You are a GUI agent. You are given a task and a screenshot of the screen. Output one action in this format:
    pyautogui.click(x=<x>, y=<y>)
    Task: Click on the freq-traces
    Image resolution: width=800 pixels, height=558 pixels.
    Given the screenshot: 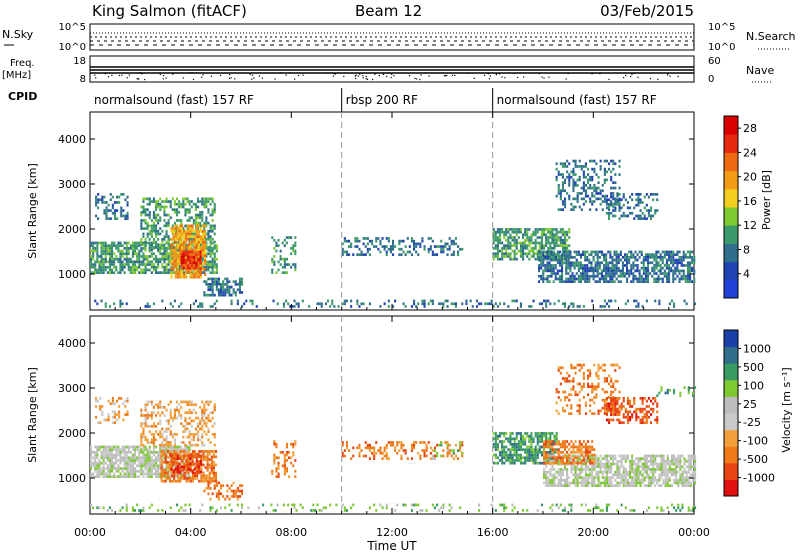 What is the action you would take?
    pyautogui.click(x=392, y=73)
    